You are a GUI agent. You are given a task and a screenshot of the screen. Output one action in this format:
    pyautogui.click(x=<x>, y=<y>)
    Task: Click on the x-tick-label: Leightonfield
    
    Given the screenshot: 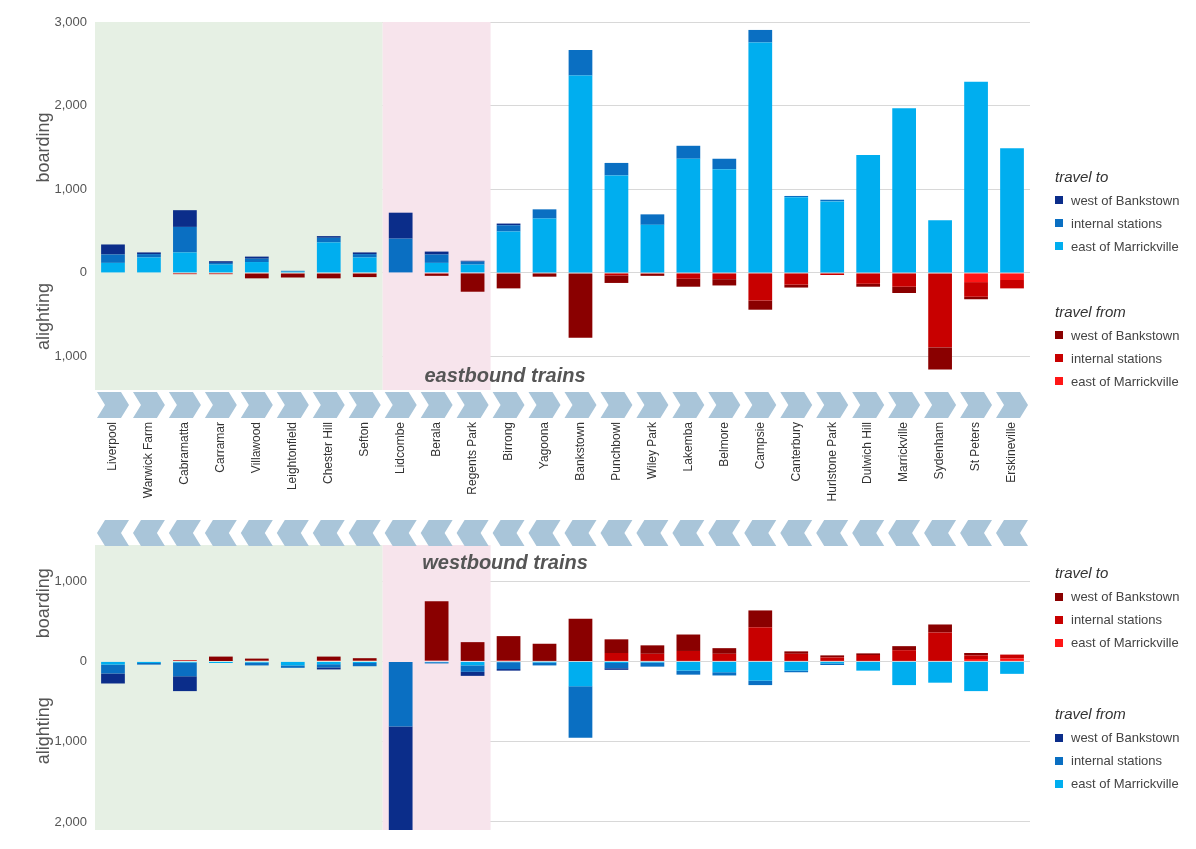 What is the action you would take?
    pyautogui.click(x=292, y=456)
    